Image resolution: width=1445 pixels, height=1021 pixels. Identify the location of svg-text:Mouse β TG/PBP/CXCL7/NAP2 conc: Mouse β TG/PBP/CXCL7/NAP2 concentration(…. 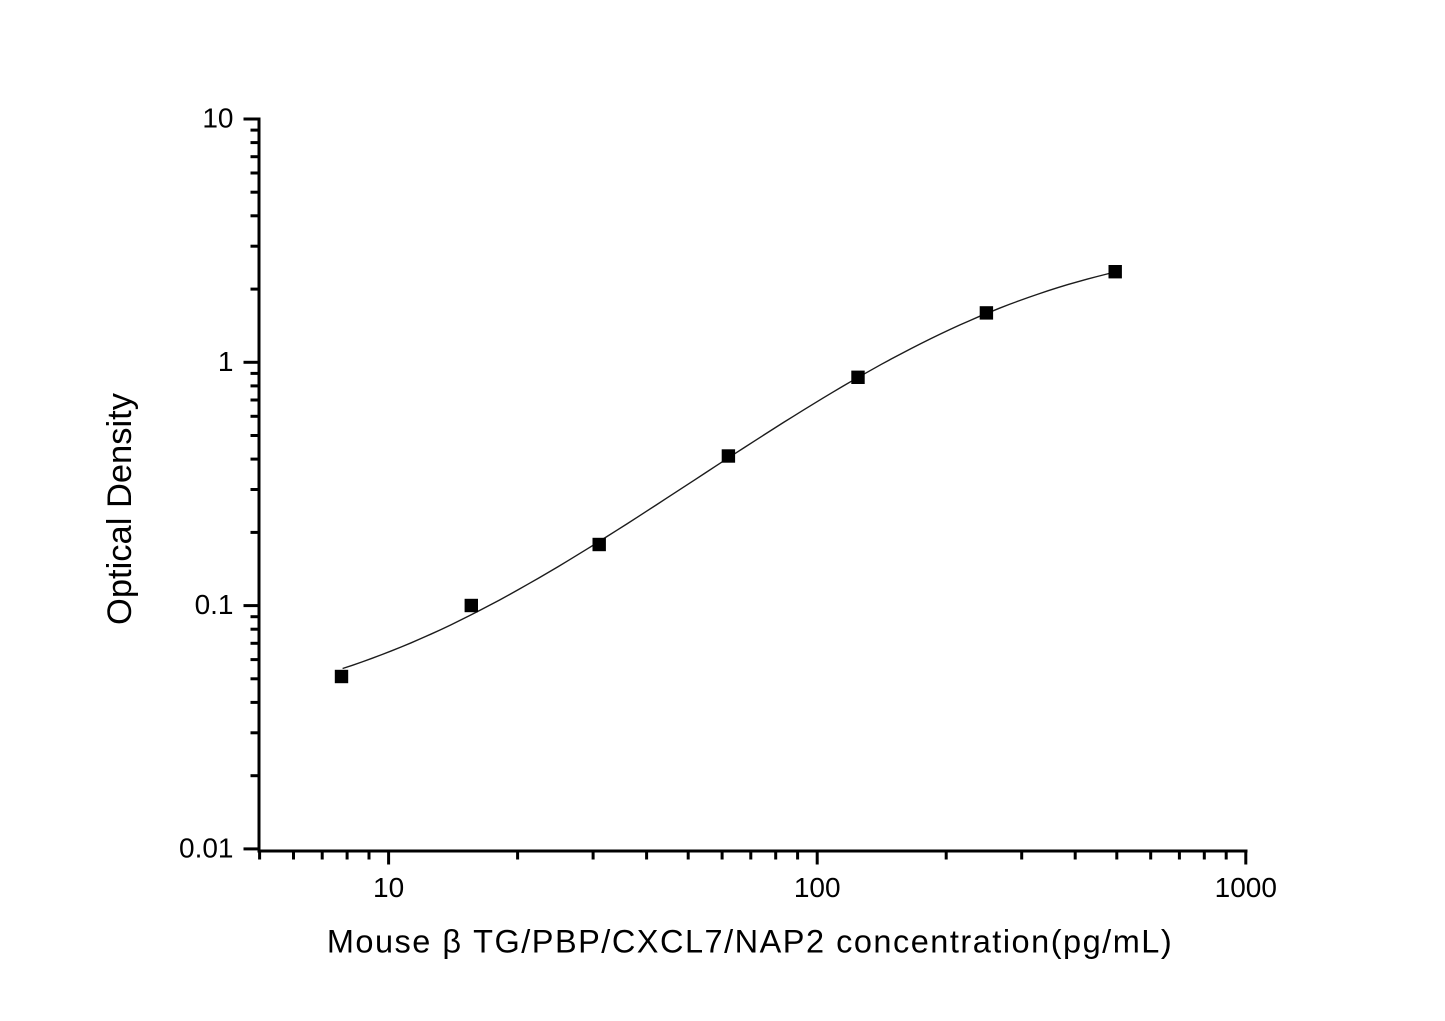
(750, 942).